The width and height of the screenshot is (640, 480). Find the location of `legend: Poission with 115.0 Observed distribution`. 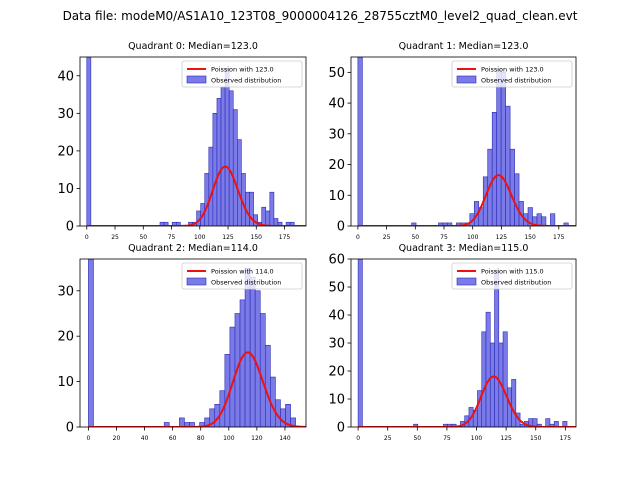

legend: Poission with 115.0 Observed distribution is located at coordinates (512, 276).